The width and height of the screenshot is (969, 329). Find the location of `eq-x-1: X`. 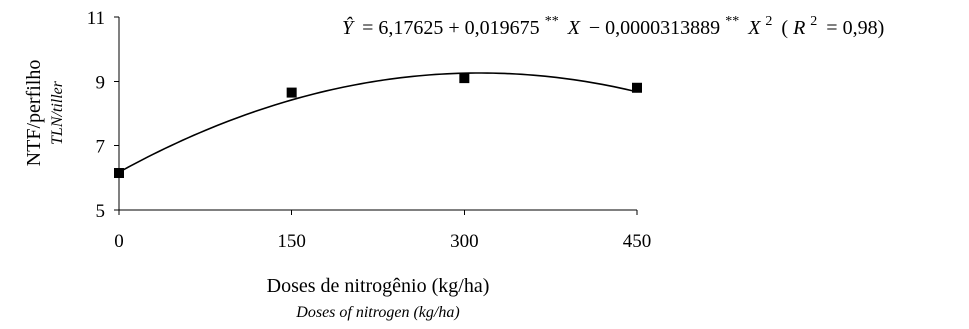

eq-x-1: X is located at coordinates (574, 28).